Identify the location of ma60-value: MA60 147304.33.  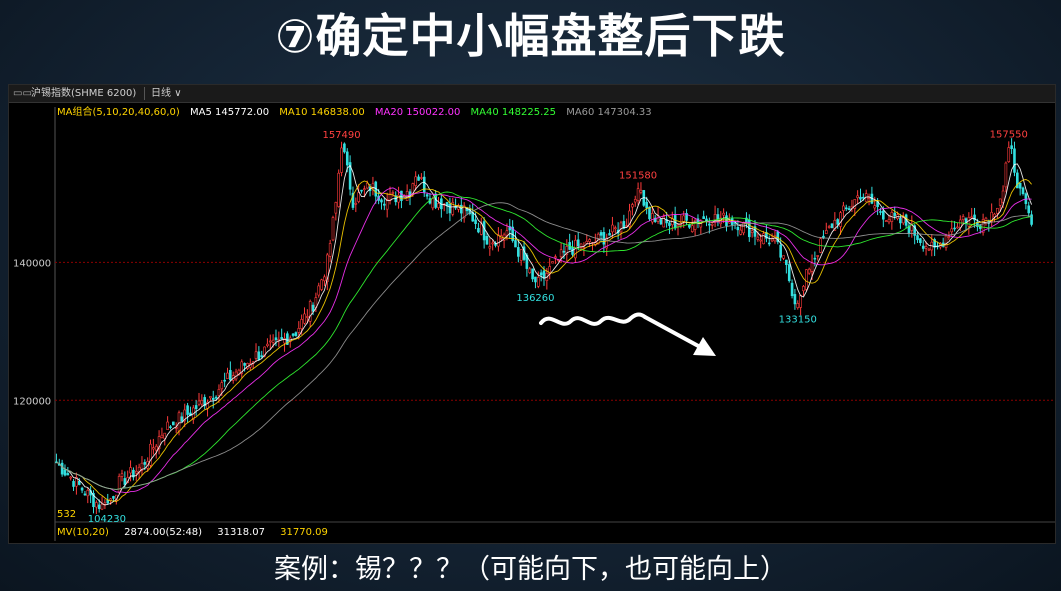
(609, 112).